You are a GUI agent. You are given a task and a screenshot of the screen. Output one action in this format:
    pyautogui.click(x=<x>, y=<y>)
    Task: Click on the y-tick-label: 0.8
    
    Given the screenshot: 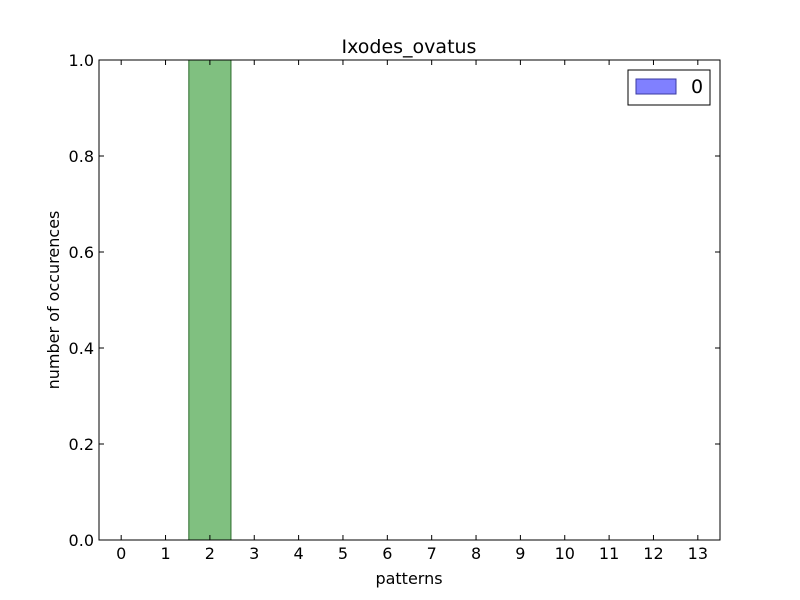 What is the action you would take?
    pyautogui.click(x=81, y=156)
    